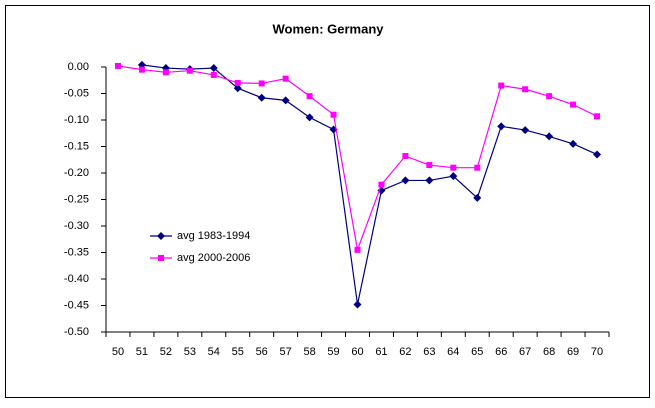  What do you see at coordinates (333, 352) in the screenshot?
I see `x-tick-label: 59` at bounding box center [333, 352].